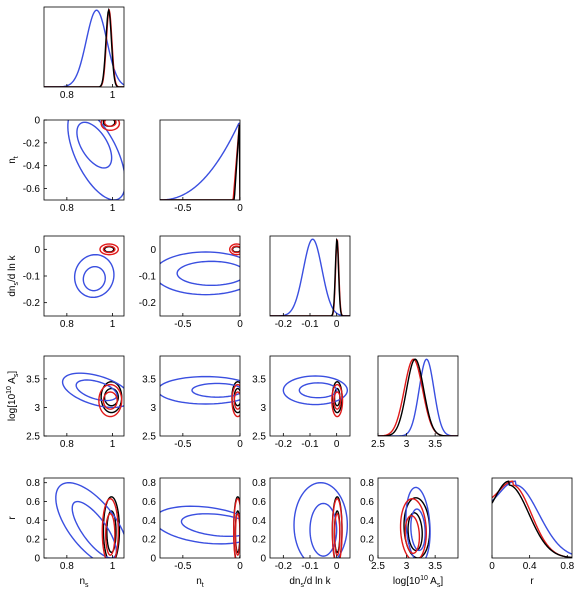 The height and width of the screenshot is (593, 579). Describe the element at coordinates (530, 566) in the screenshot. I see `x-tick-label: 0.4` at that location.